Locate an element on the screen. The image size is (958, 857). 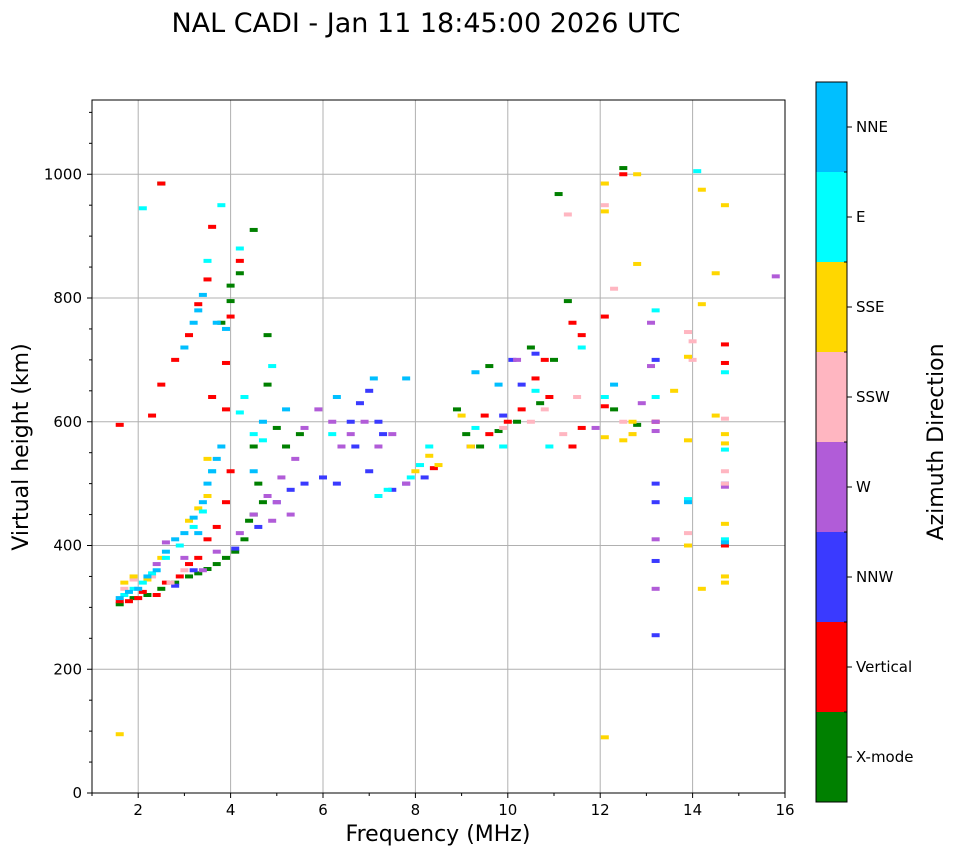
y-tick-label: 400 is located at coordinates (67, 546).